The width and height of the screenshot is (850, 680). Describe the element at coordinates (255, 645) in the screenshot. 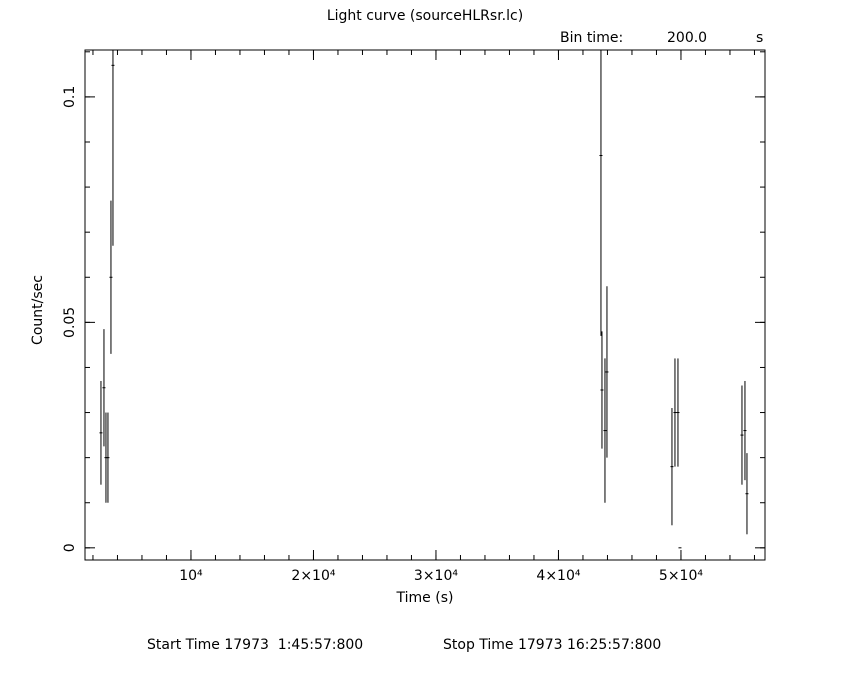

I see `start-time: Start Time 17973 1:45:57:800` at that location.